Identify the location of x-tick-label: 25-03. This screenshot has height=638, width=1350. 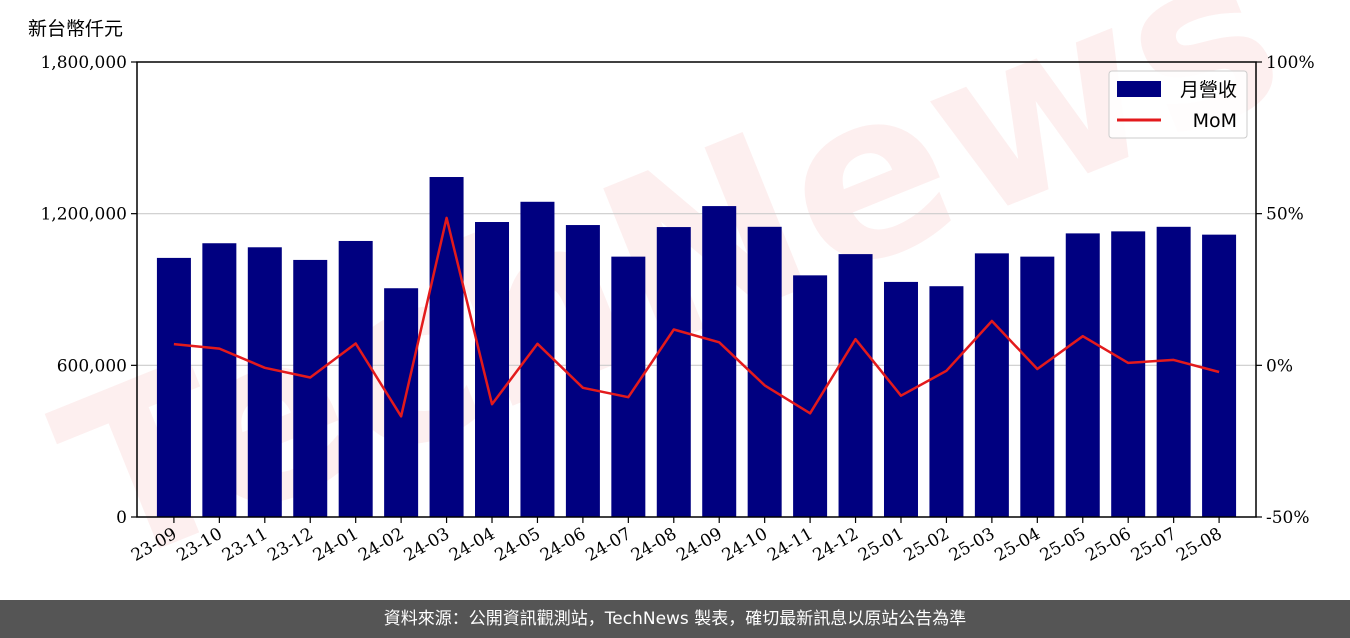
(972, 545).